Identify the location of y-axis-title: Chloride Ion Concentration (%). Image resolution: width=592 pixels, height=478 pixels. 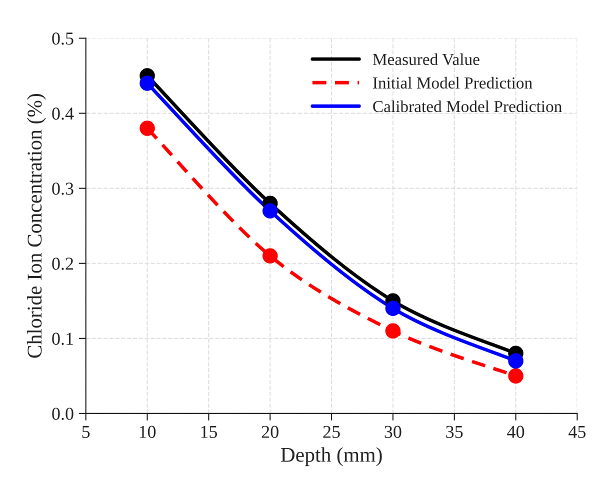
(36, 226).